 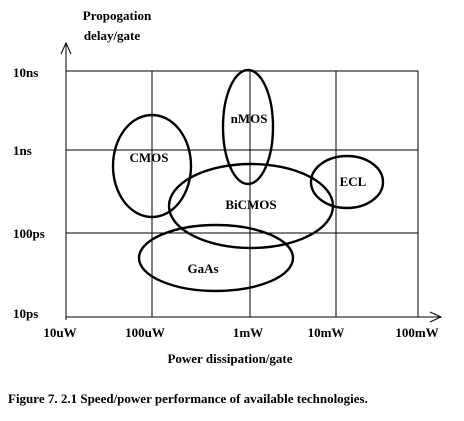 What do you see at coordinates (149, 157) in the screenshot?
I see `label-cmos: CMOS` at bounding box center [149, 157].